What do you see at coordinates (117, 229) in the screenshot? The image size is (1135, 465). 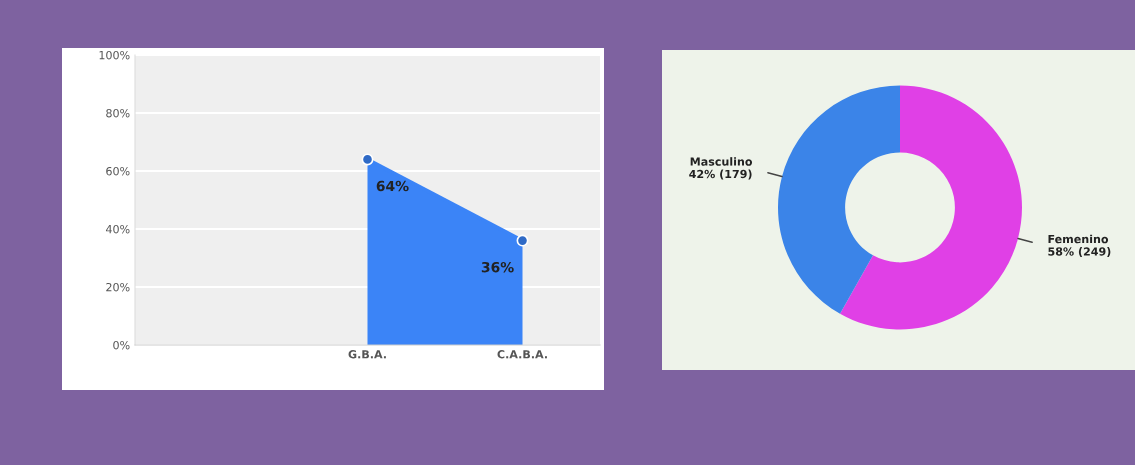 I see `y-tick-label: 40%` at bounding box center [117, 229].